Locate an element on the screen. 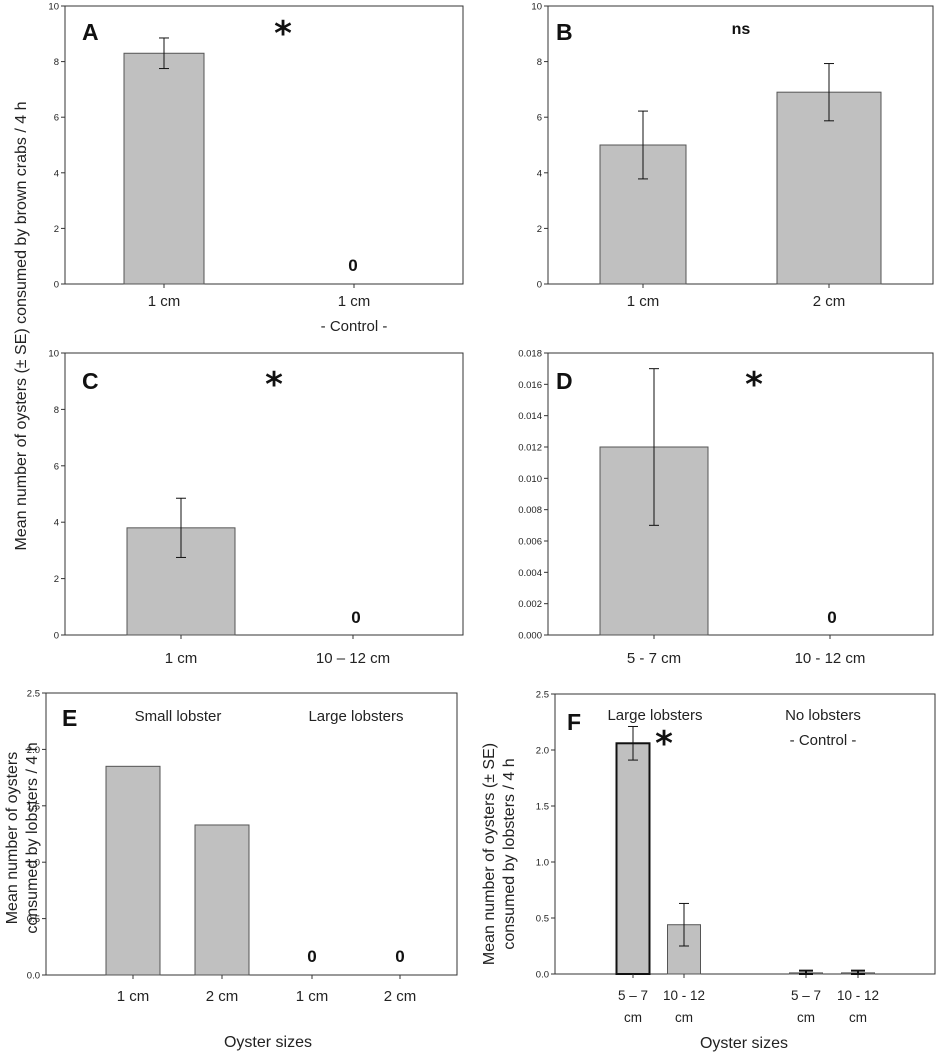 This screenshot has height=1056, width=941. y-tick-label: 0.002 is located at coordinates (530, 604).